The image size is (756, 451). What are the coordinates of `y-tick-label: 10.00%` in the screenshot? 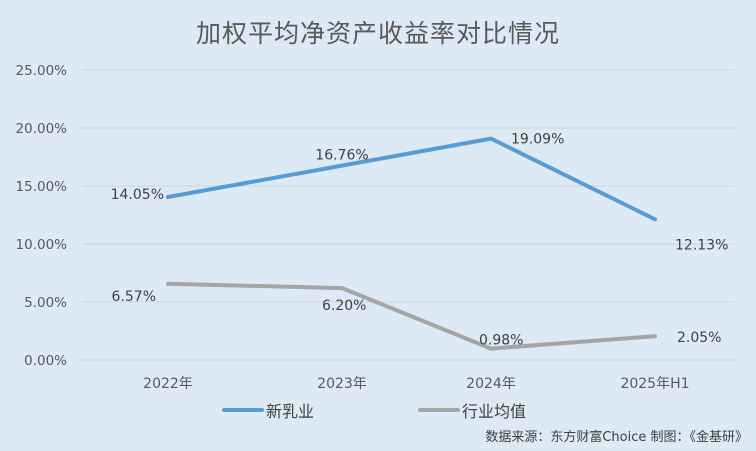 It's located at (42, 245).